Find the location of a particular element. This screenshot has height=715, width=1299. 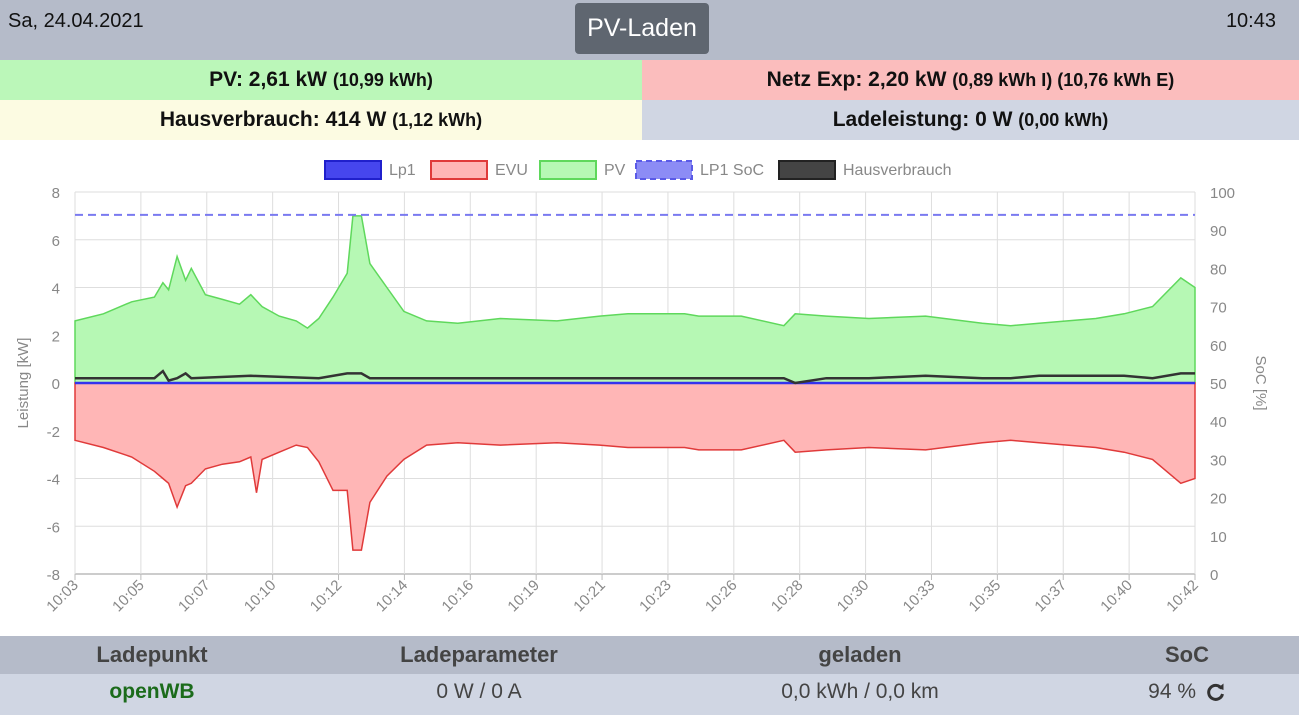

legend-item: LP1 SoC is located at coordinates (699, 170).